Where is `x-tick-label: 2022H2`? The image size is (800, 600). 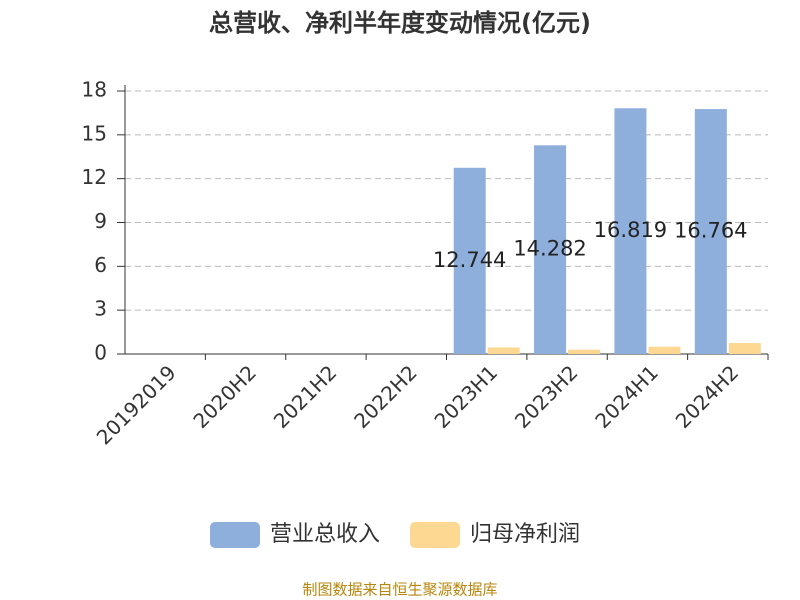 x-tick-label: 2022H2 is located at coordinates (385, 396).